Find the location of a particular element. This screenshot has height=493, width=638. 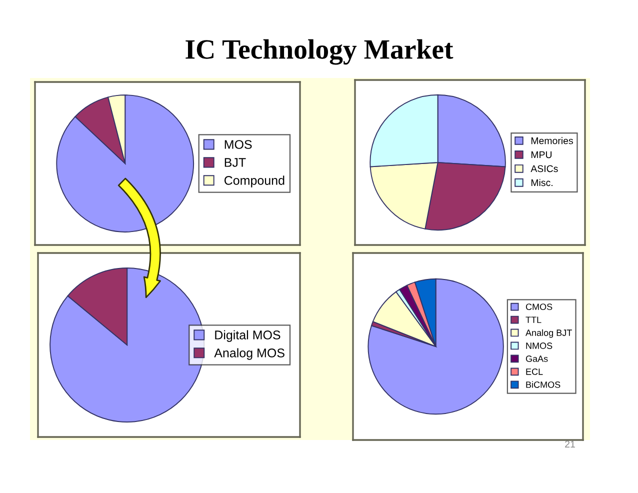

legend-label: Analog MOS is located at coordinates (249, 354).